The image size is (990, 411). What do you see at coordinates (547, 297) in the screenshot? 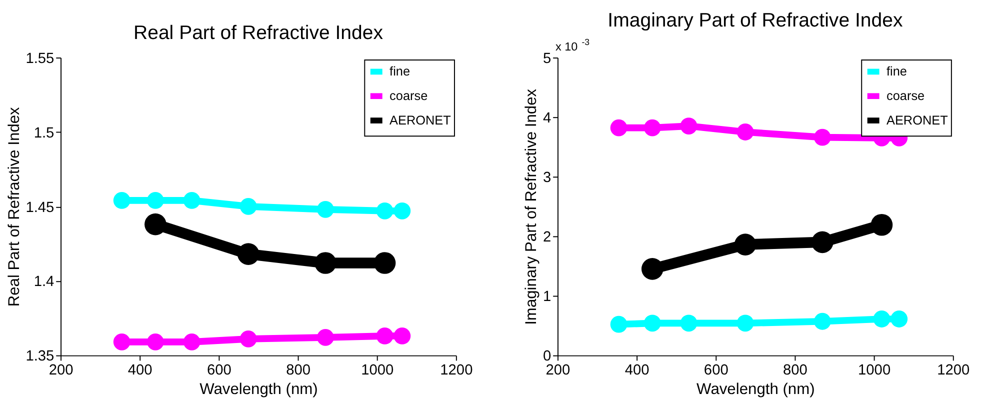
I see `y-tick-label: 1` at bounding box center [547, 297].